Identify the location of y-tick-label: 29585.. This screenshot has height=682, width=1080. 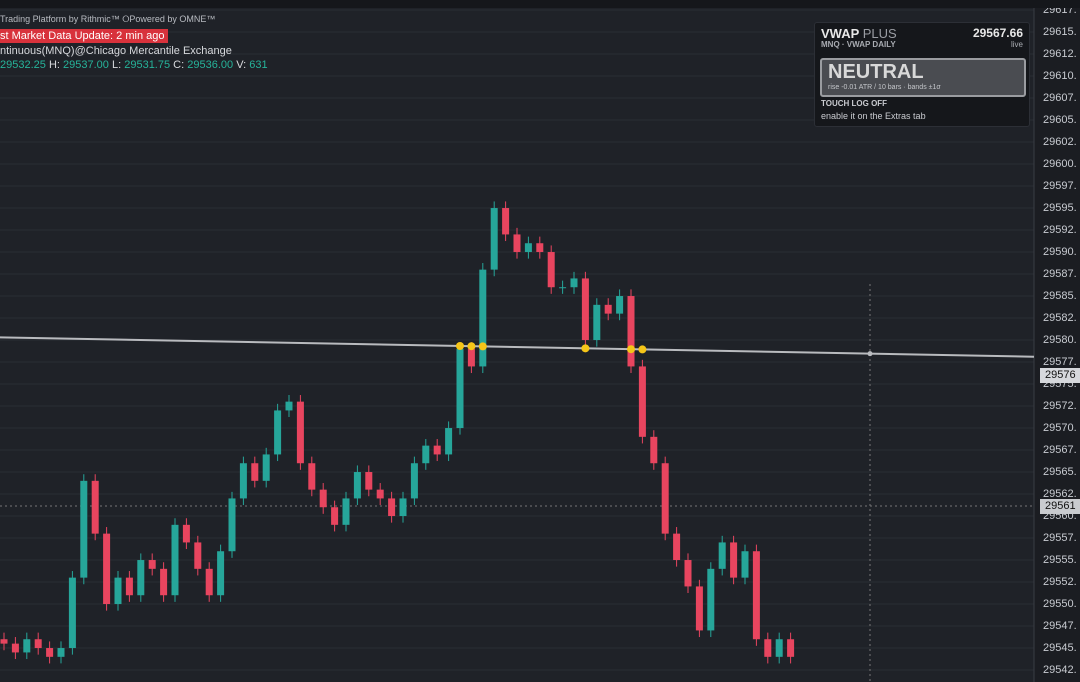
(1060, 296).